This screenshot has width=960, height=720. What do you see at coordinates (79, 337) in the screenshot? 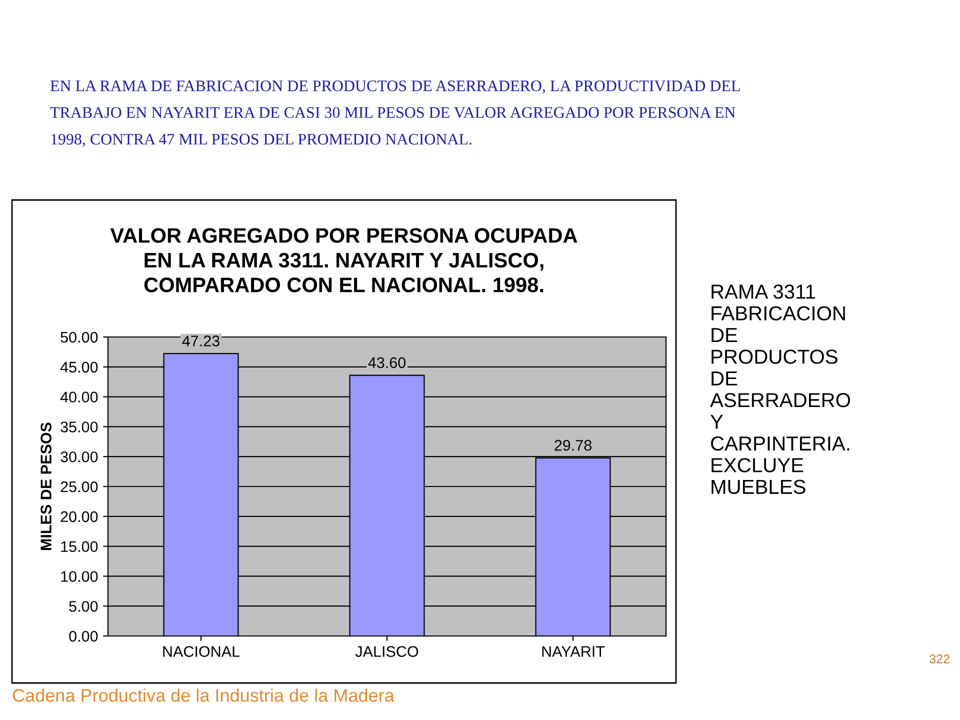
I see `y-tick-label: 50.00` at bounding box center [79, 337].